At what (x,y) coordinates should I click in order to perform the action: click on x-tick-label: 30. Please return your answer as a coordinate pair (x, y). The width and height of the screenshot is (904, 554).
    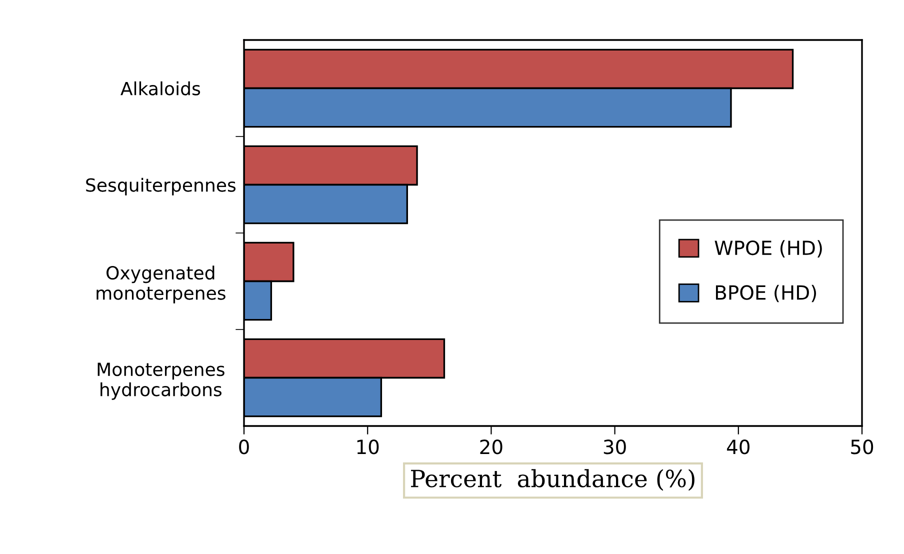
    Looking at the image, I should click on (615, 447).